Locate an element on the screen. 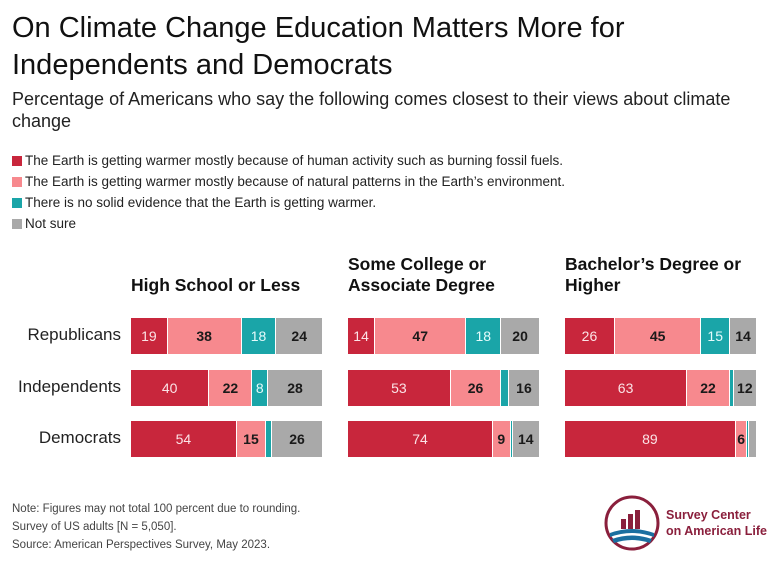 The width and height of the screenshot is (784, 569). panel-title: Some College or Associate Degree is located at coordinates (421, 274).